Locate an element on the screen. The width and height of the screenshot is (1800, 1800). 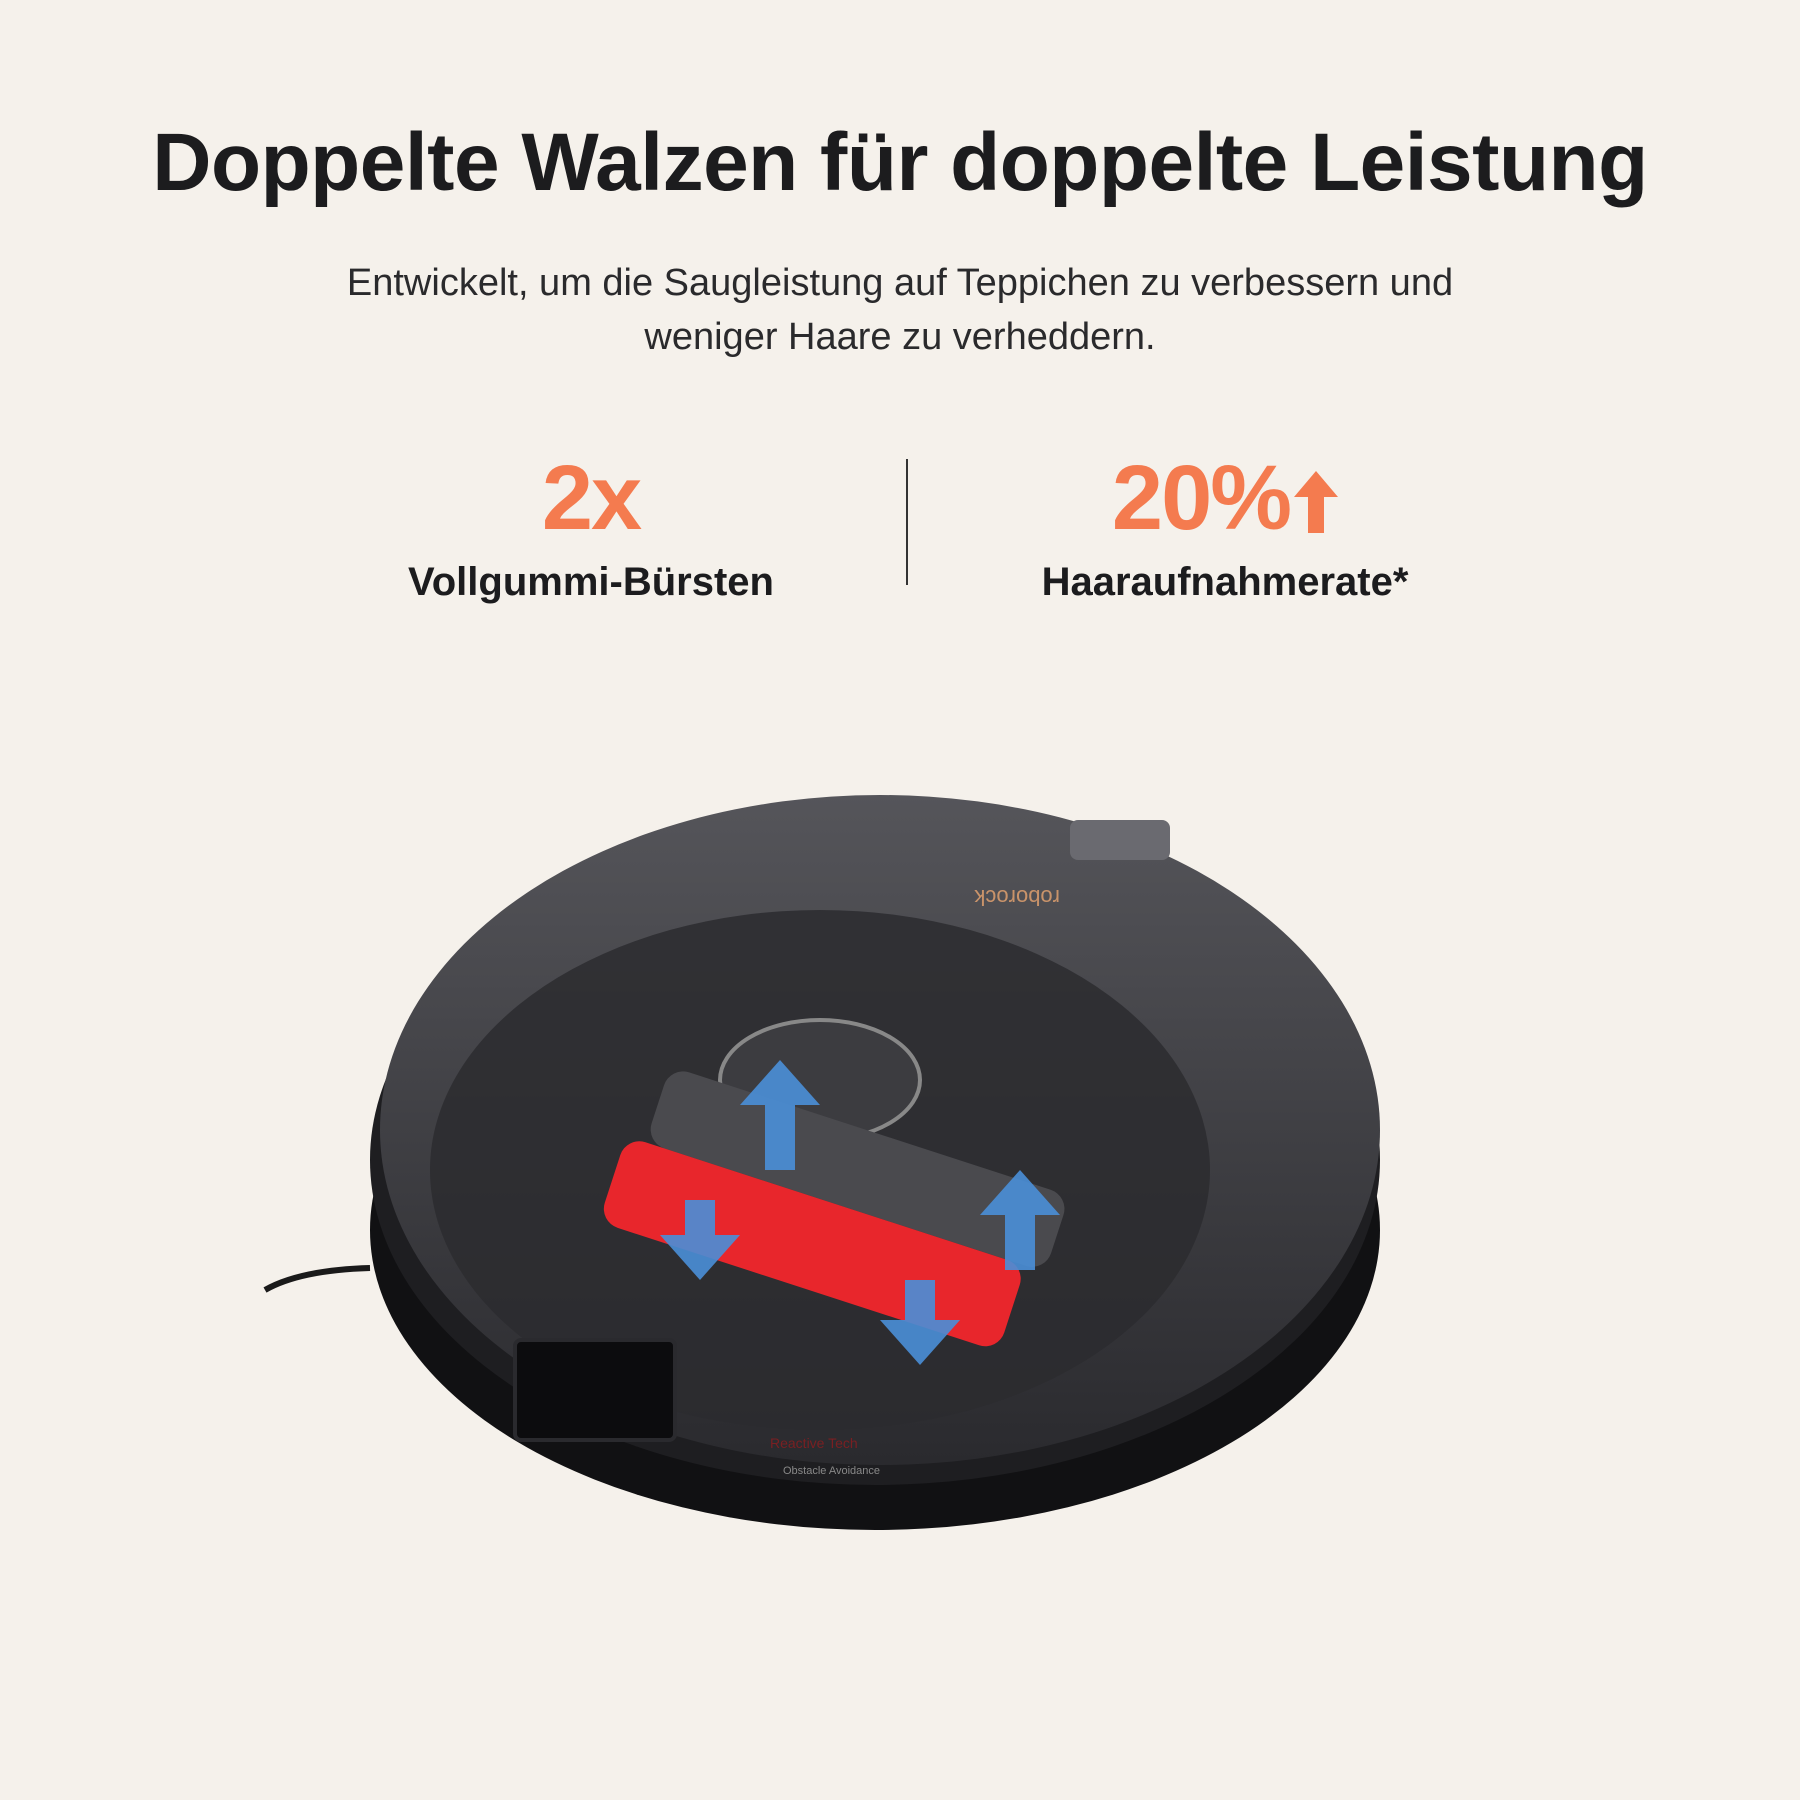
divider is located at coordinates (907, 522).